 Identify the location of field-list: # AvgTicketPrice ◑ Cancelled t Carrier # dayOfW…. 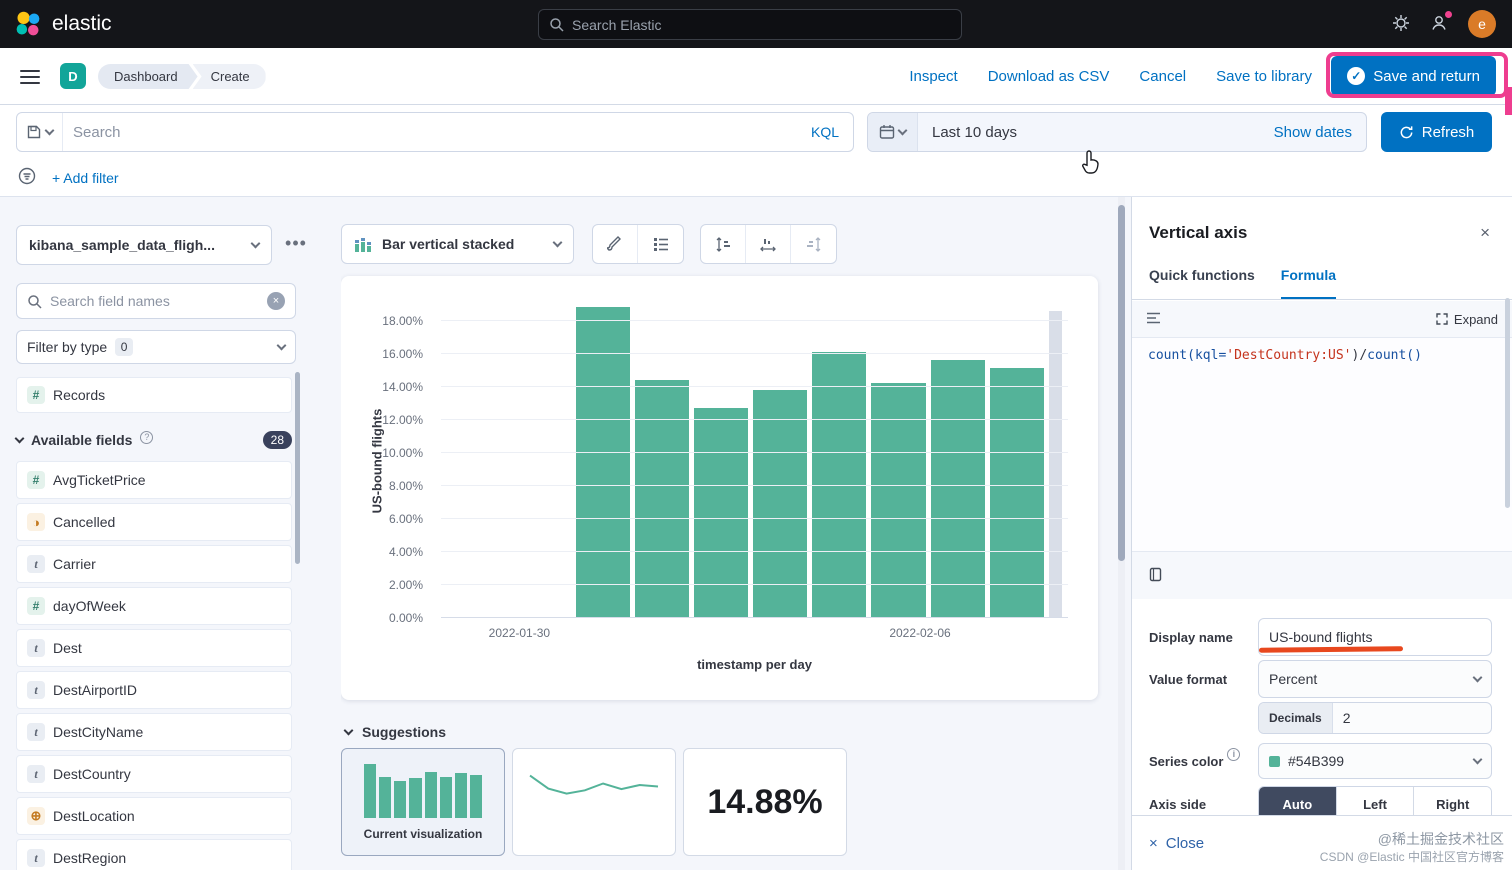
(154, 665).